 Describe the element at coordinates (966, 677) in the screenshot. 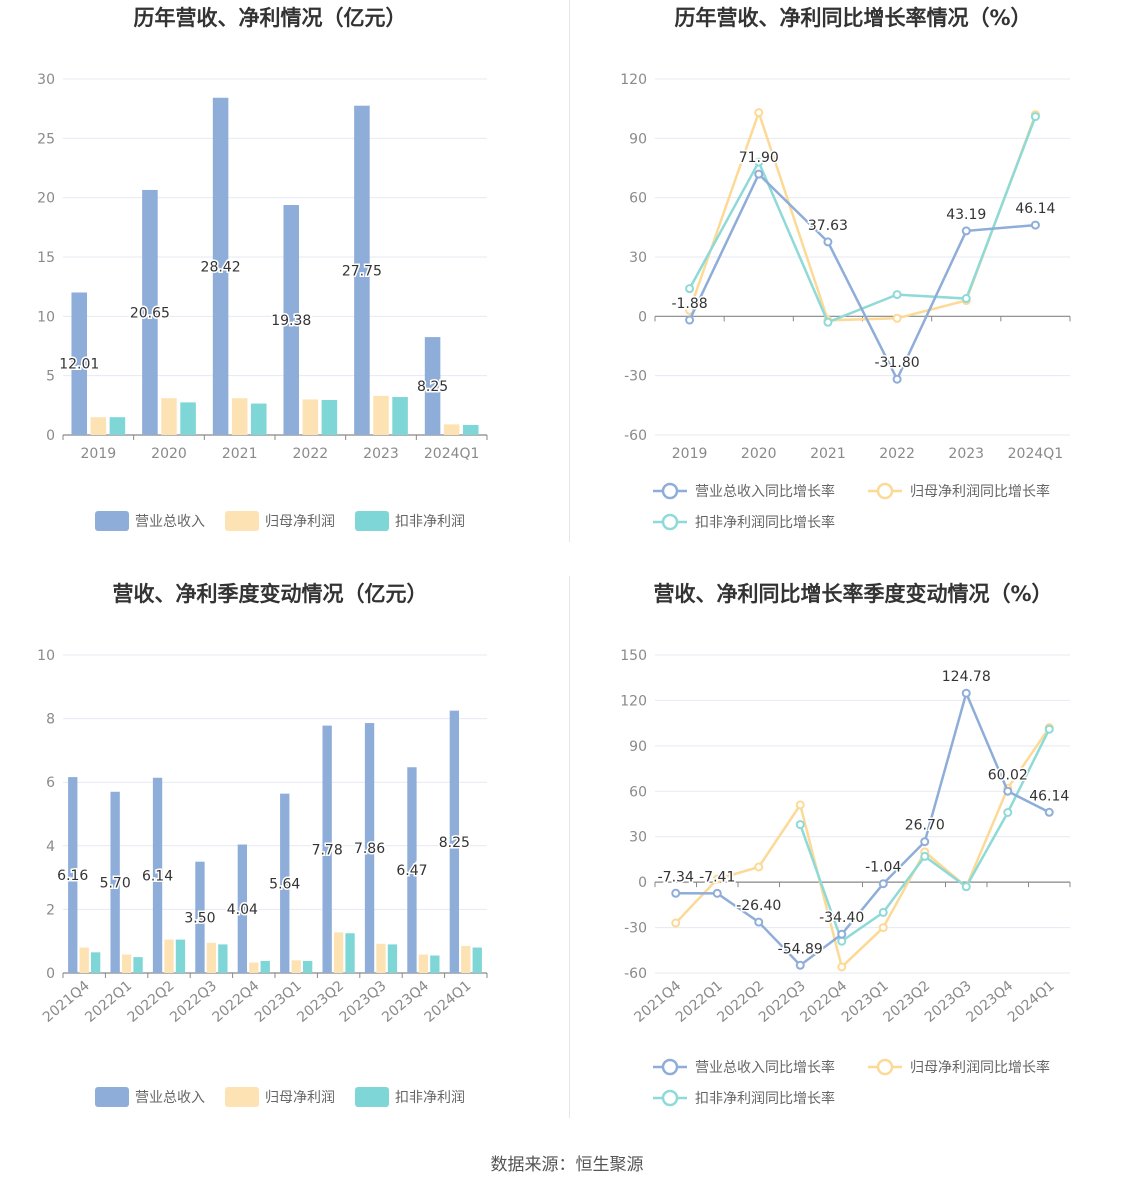

I see `data-label: 124.78` at that location.